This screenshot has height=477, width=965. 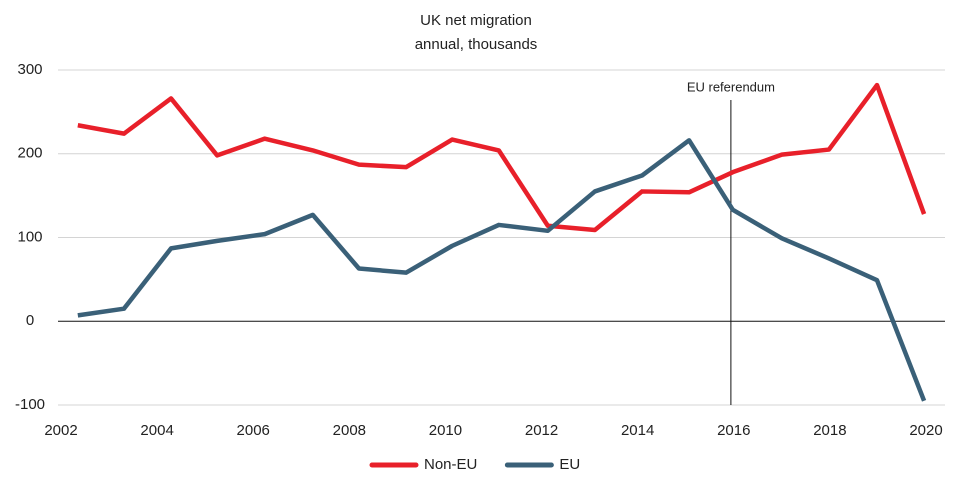 What do you see at coordinates (476, 44) in the screenshot?
I see `chart-subtitle: annual, thousands` at bounding box center [476, 44].